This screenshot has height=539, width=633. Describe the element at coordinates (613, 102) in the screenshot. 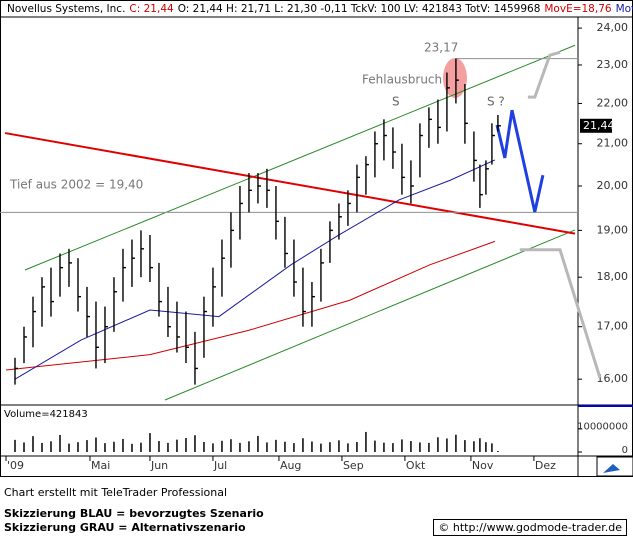

I see `y-tick-label: 22,00` at that location.